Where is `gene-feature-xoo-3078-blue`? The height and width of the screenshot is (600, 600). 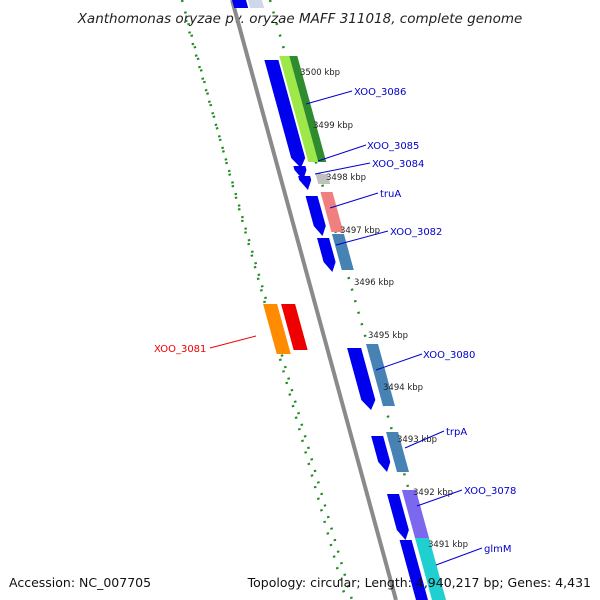 gene-feature-xoo-3078-blue is located at coordinates (398, 517).